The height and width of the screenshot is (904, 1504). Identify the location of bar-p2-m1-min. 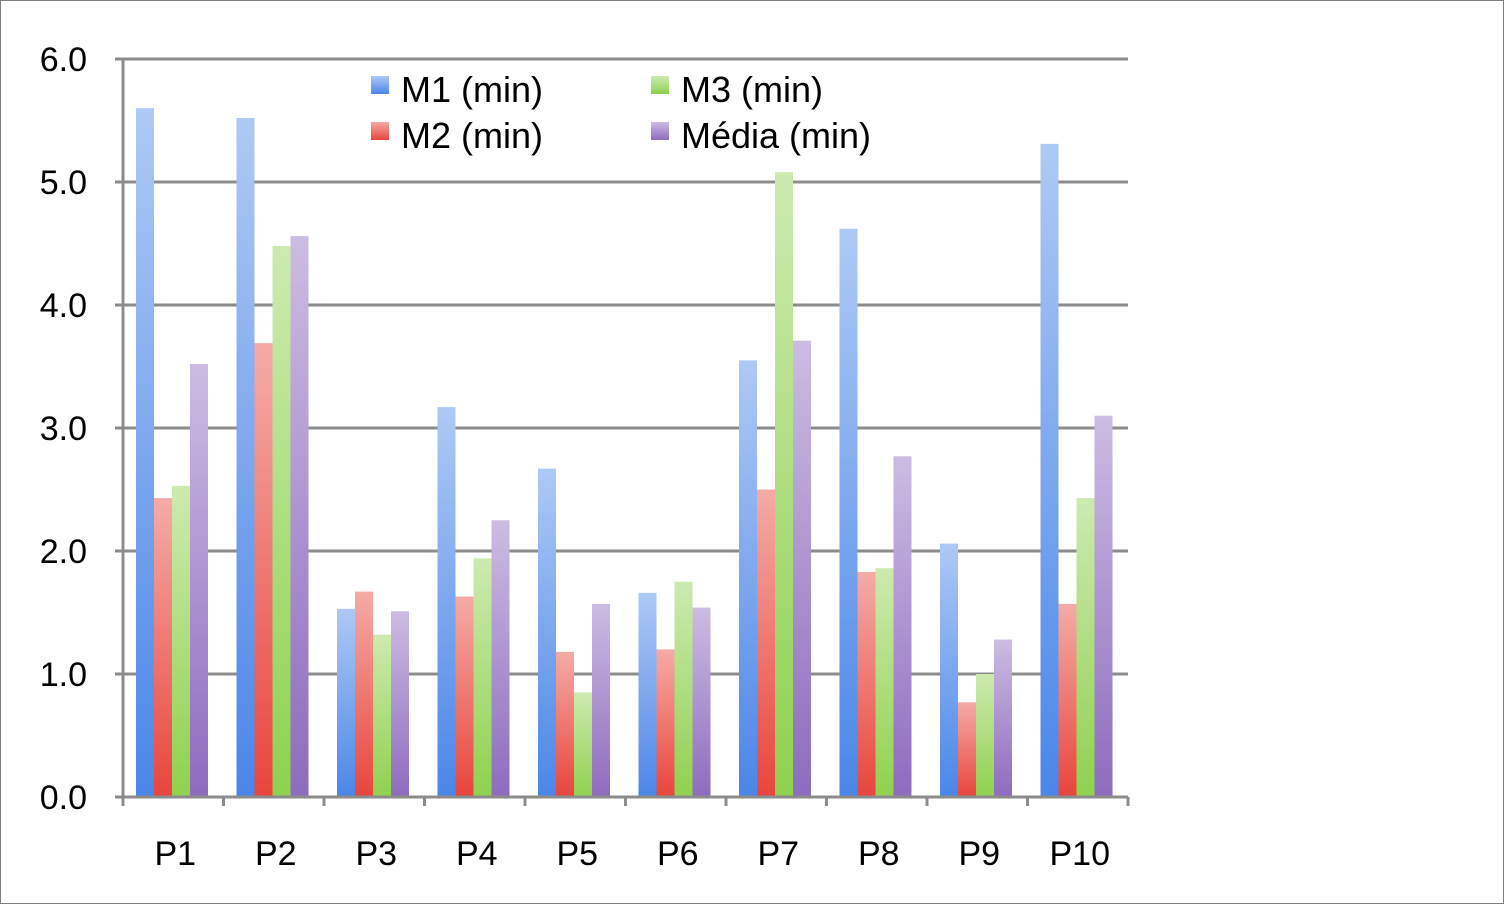
(245, 458).